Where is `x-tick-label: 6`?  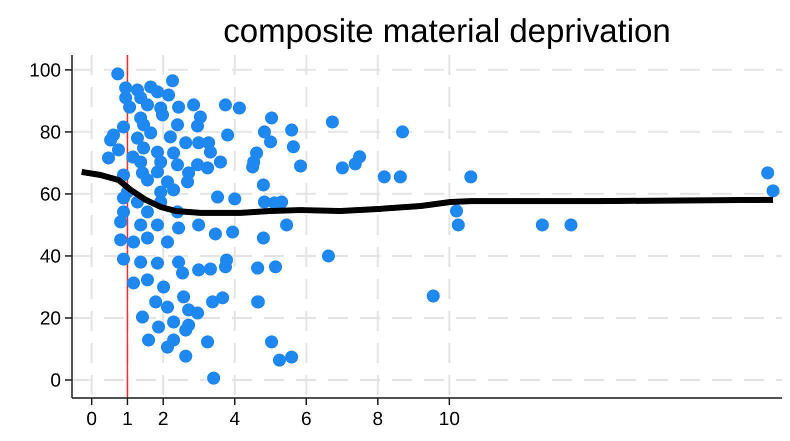 x-tick-label: 6 is located at coordinates (306, 419).